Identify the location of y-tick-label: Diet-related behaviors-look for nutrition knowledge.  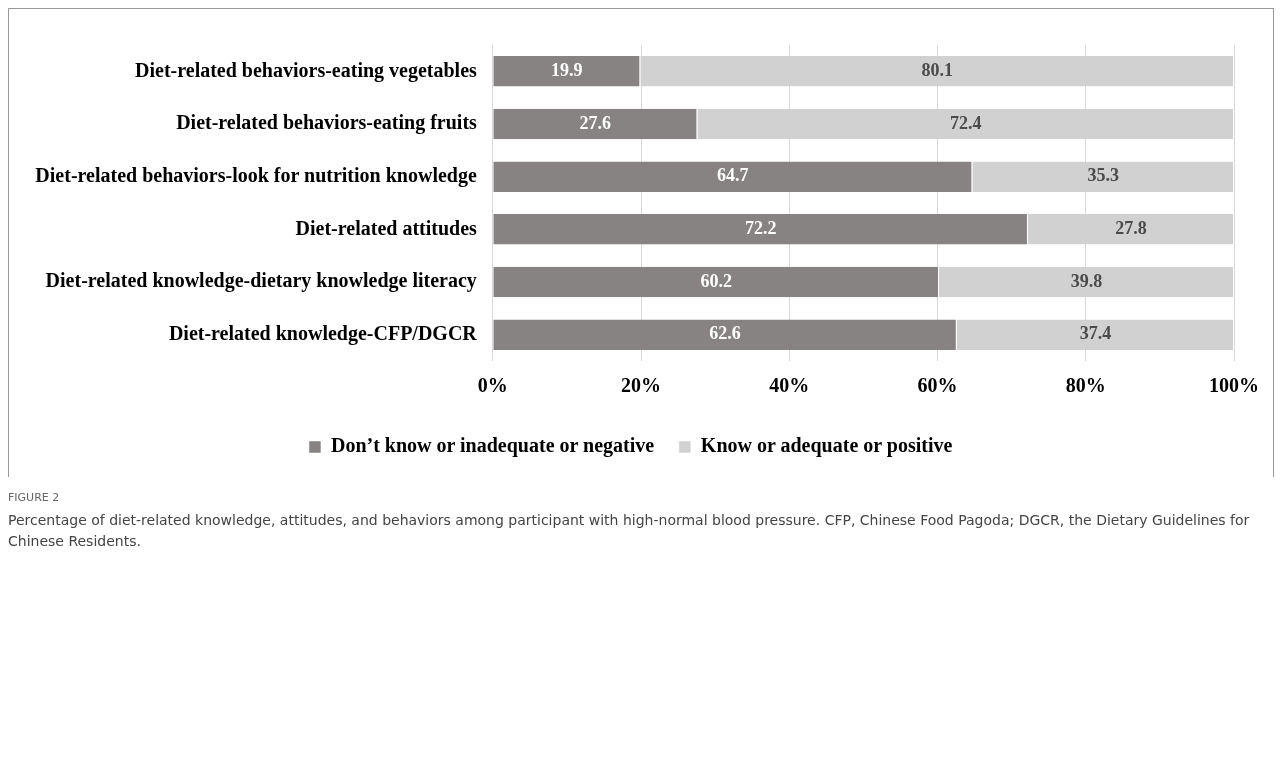
(256, 175).